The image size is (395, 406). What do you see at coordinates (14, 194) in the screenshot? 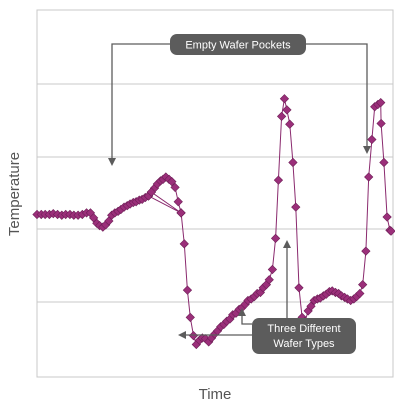
I see `y-axis-title: Temperature` at bounding box center [14, 194].